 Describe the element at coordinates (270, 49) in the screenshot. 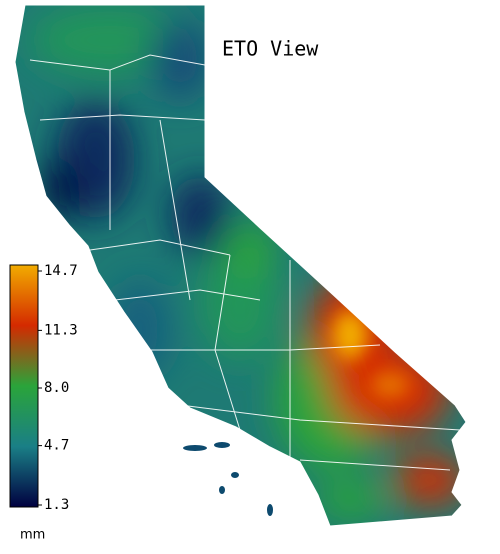

I see `title: ETO View` at that location.